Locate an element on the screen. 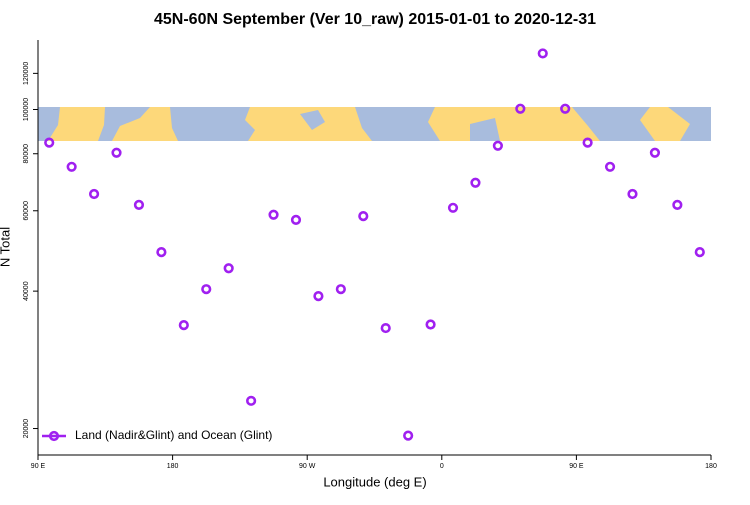  map-band is located at coordinates (374, 124).